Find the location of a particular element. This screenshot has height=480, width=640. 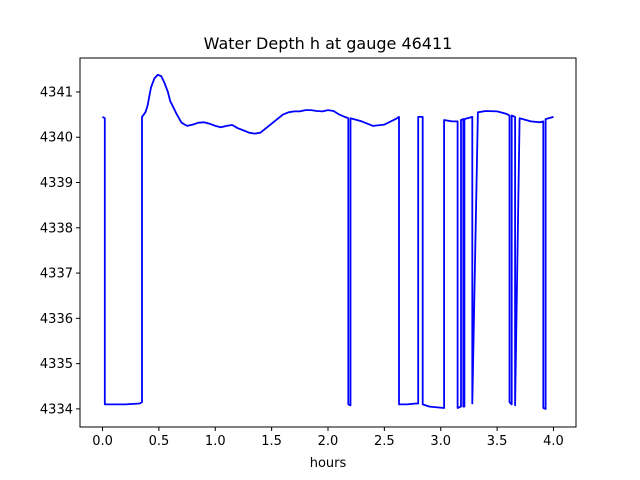

y-tick-label: 4335 is located at coordinates (56, 364).